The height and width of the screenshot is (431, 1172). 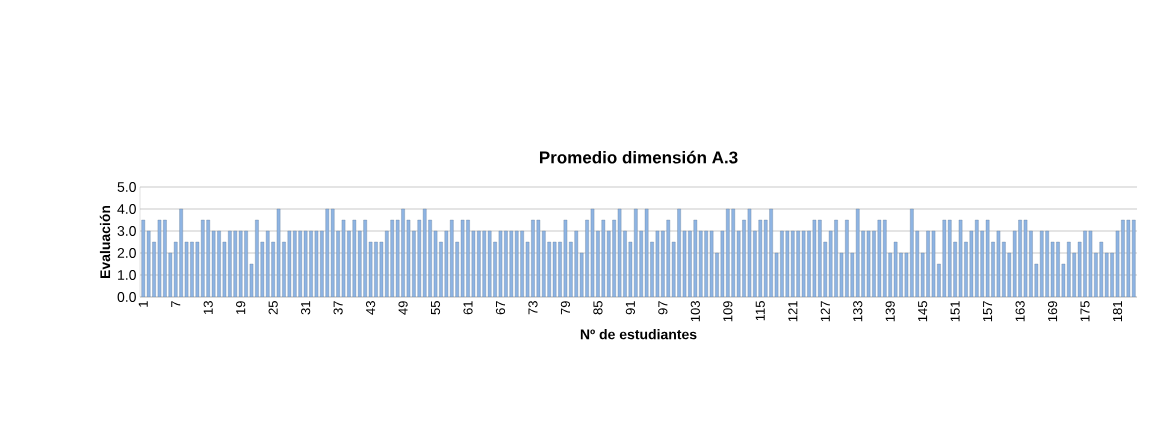 I want to click on x-axis-title: Nº de estudiantes, so click(x=638, y=334).